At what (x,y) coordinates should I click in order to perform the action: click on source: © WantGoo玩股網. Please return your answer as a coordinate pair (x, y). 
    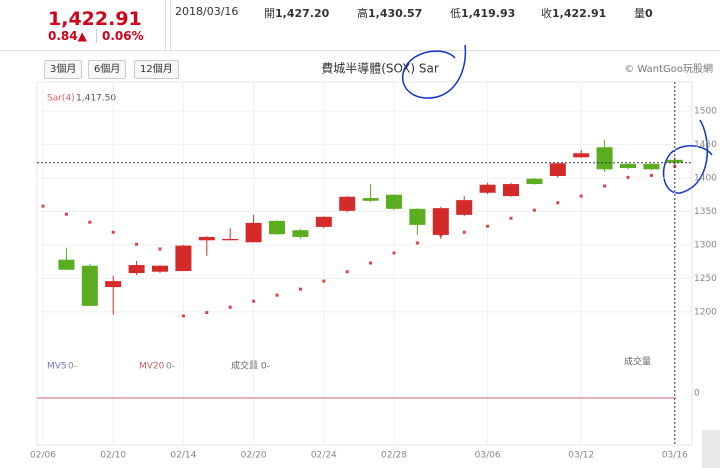
    Looking at the image, I should click on (668, 68).